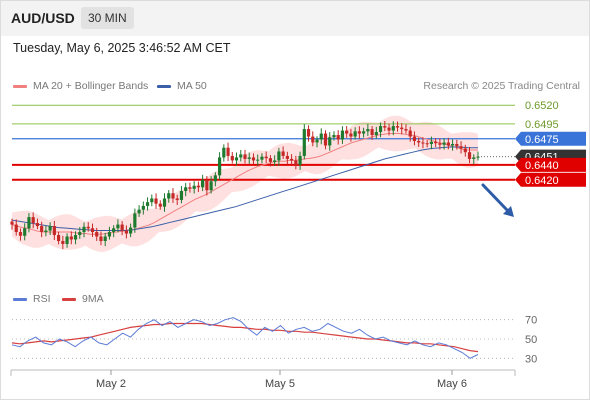  I want to click on x-tick-label: May 2, so click(111, 384).